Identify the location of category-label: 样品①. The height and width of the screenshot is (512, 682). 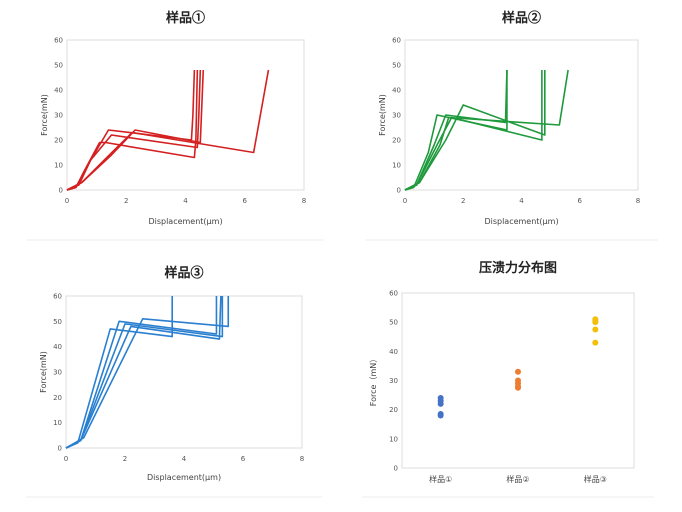
(440, 479).